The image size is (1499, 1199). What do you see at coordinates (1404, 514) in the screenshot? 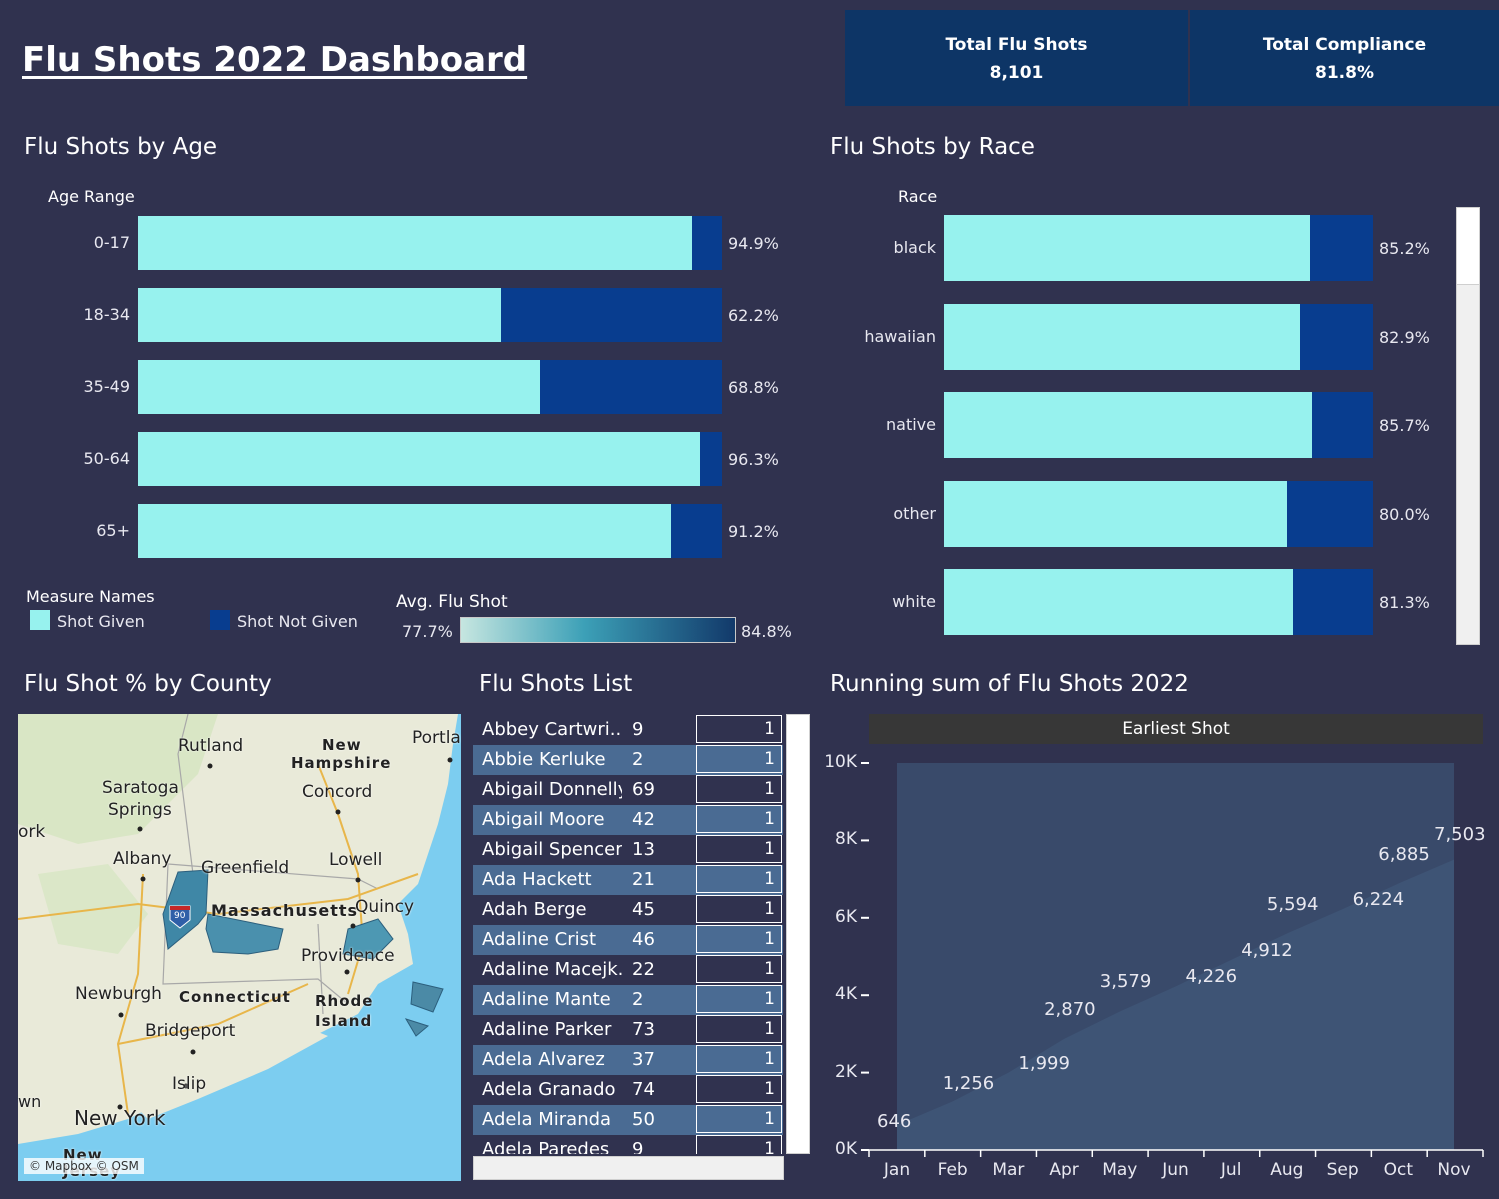
I see `bar-pct-label: 80.0%` at bounding box center [1404, 514].